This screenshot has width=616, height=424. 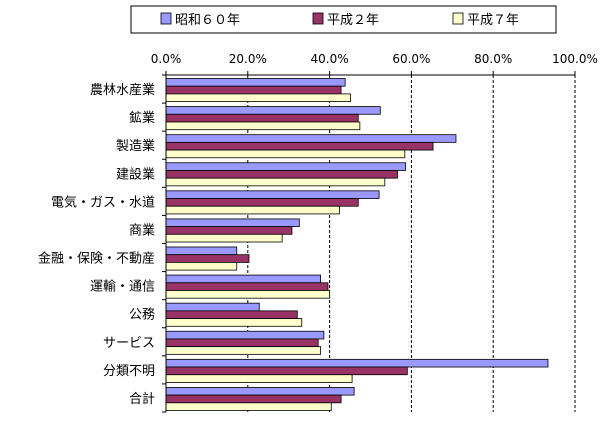 What do you see at coordinates (330, 59) in the screenshot?
I see `x-tick-label: 40.0%` at bounding box center [330, 59].